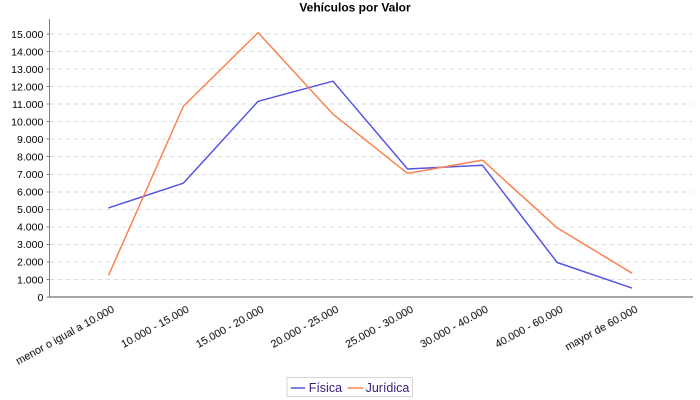 This screenshot has width=700, height=400. Describe the element at coordinates (27, 52) in the screenshot. I see `svg-text: 14.000` at that location.